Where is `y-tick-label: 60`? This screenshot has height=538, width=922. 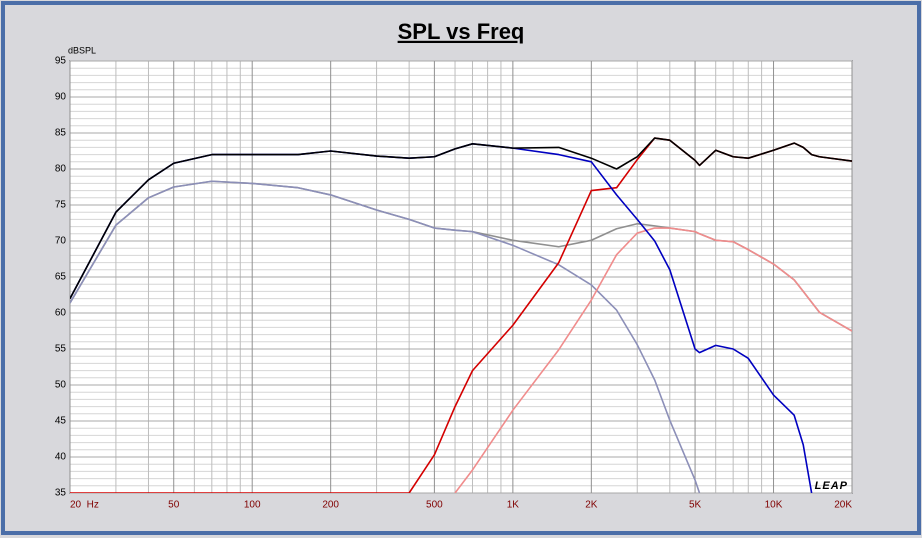 y-tick-label: 60 is located at coordinates (61, 313).